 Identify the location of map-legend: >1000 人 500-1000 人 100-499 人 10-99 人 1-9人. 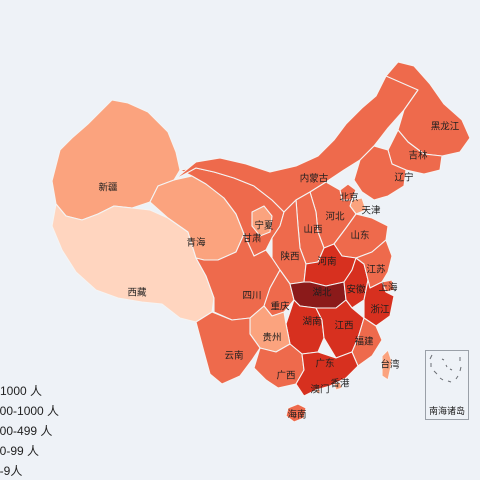
(56, 430).